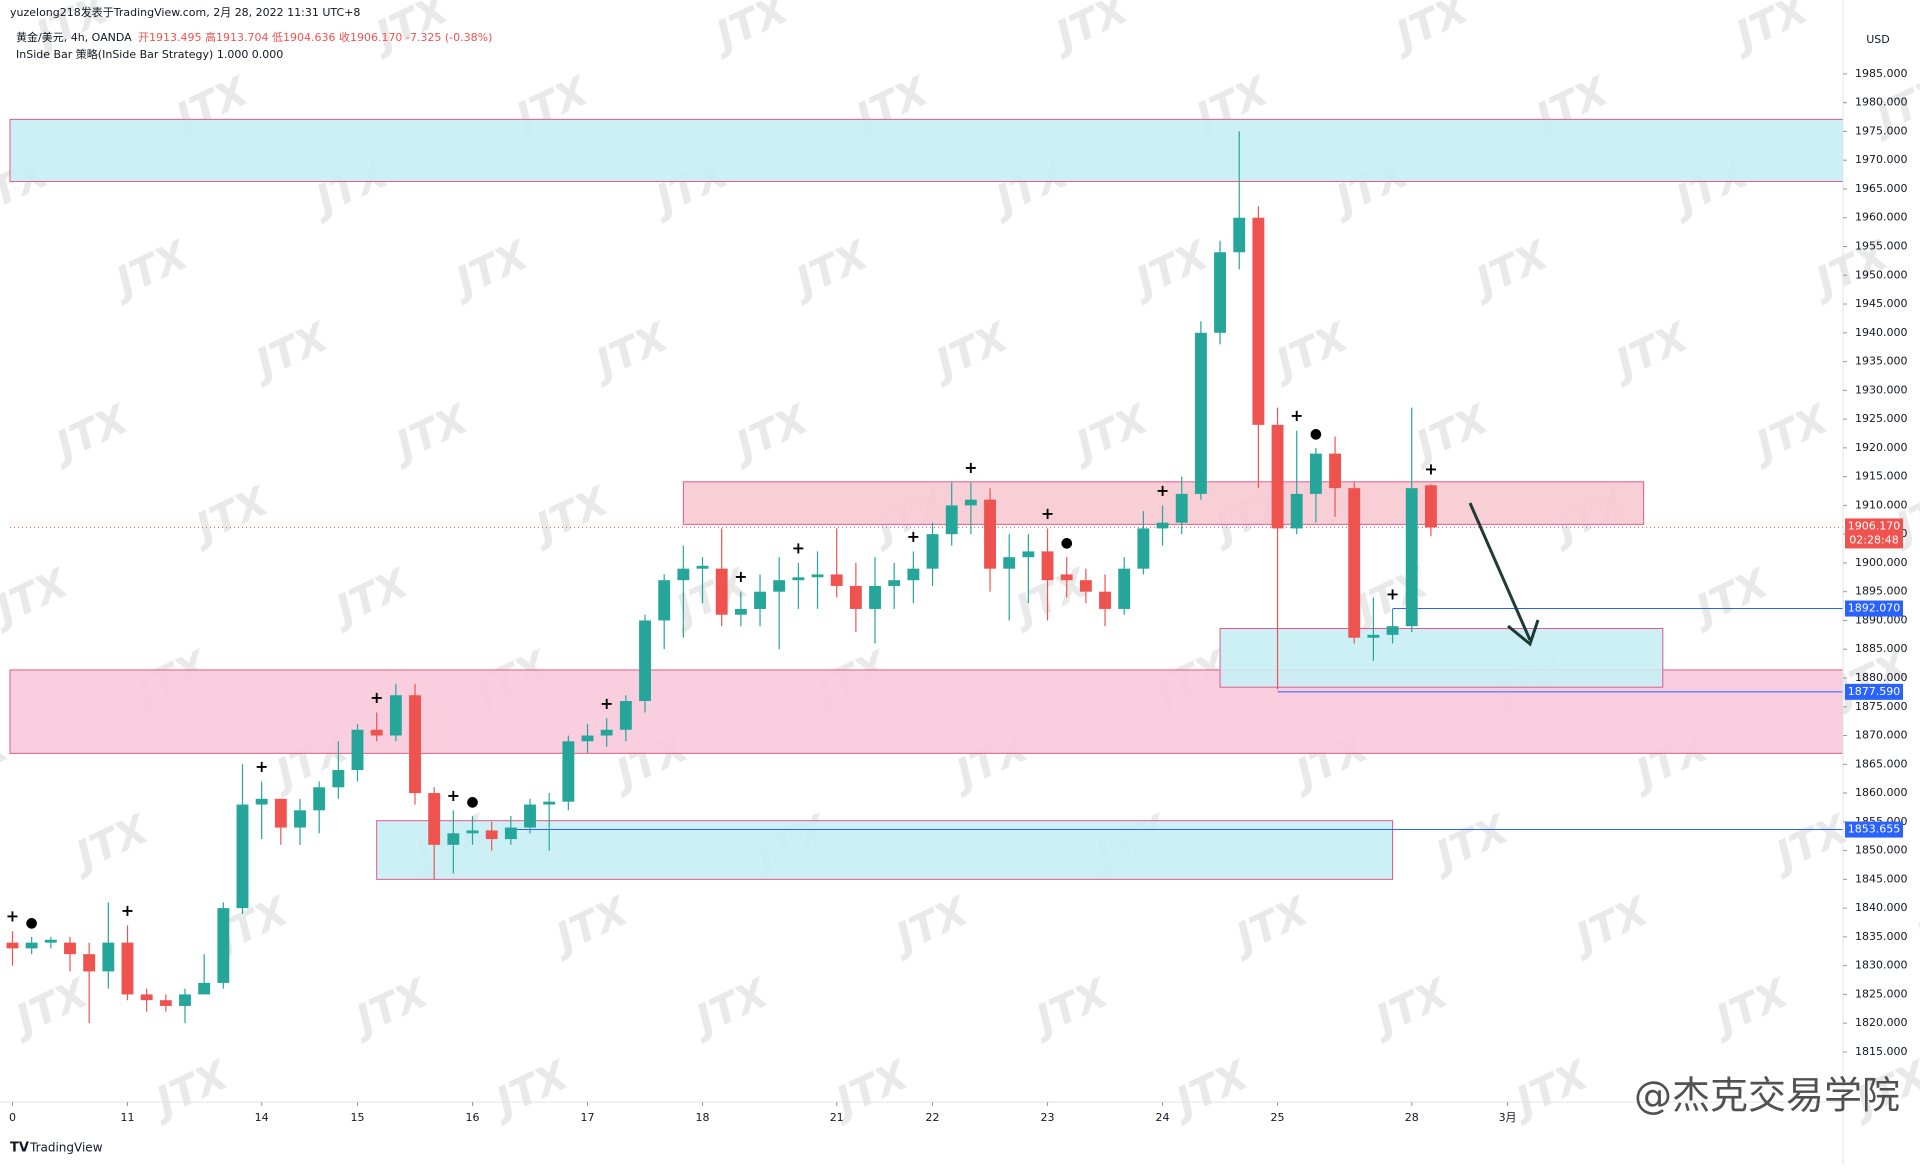  Describe the element at coordinates (1881, 591) in the screenshot. I see `y-tick-label: 1895.000` at that location.